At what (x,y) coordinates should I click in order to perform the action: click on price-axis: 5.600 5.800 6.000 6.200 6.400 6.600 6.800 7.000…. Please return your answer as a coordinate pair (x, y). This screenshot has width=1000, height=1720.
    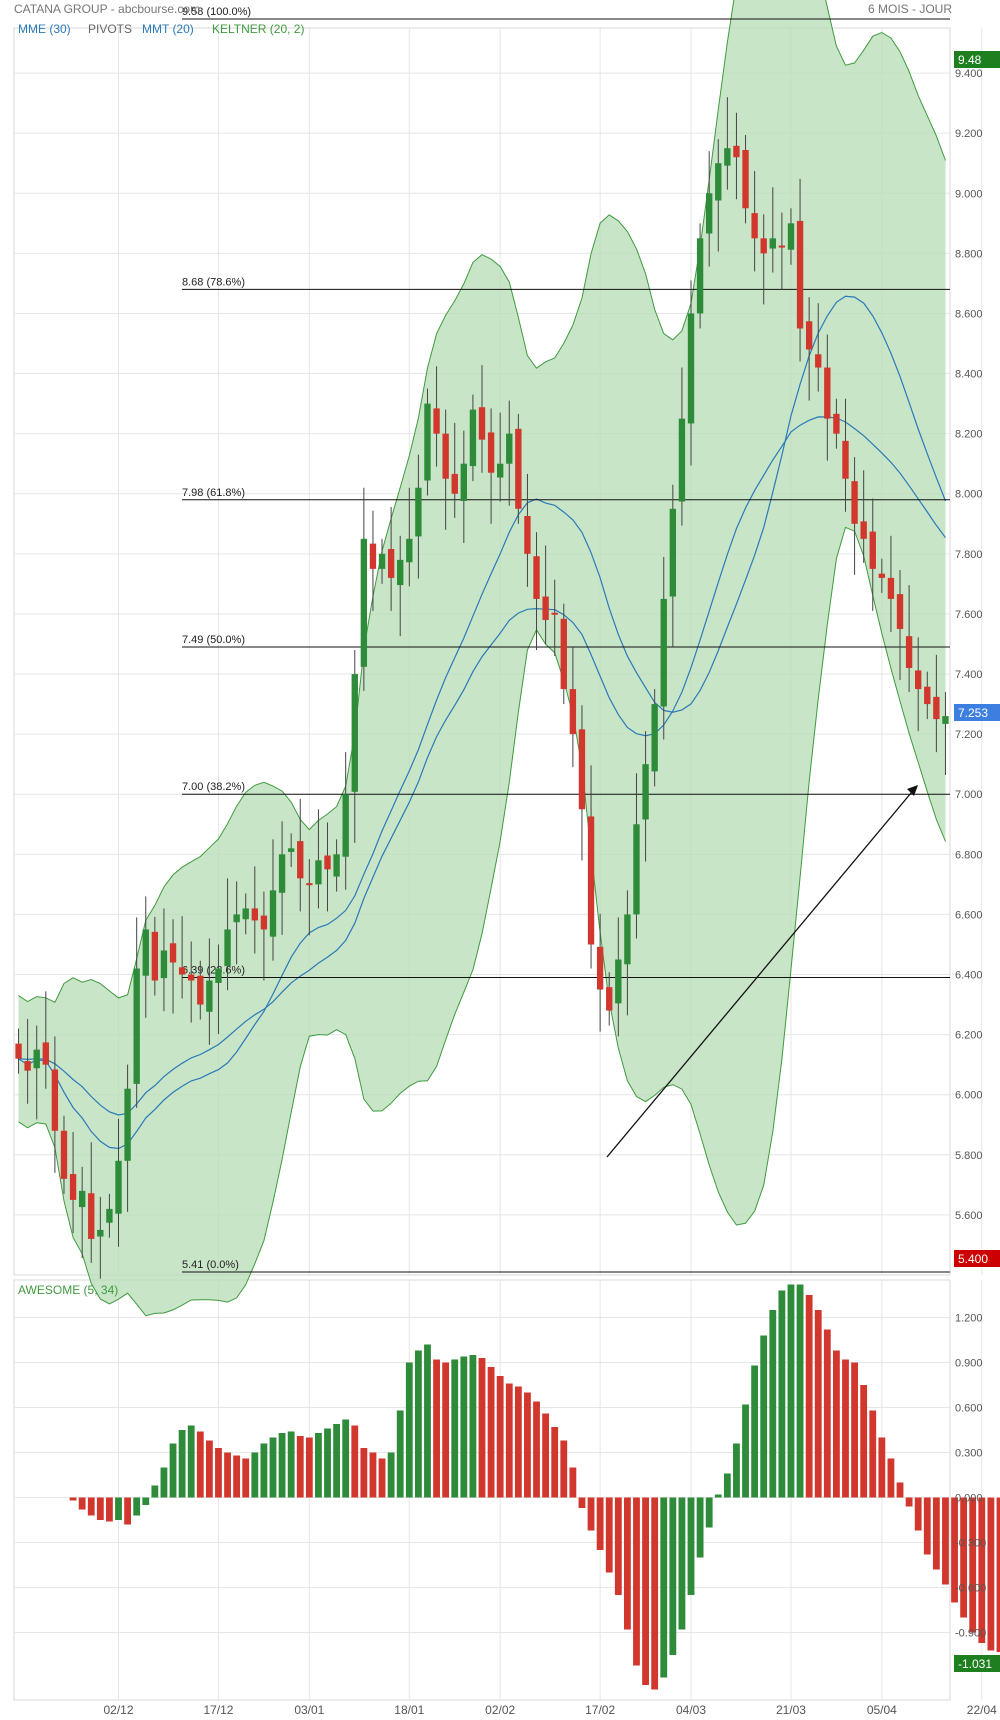
    Looking at the image, I should click on (969, 645).